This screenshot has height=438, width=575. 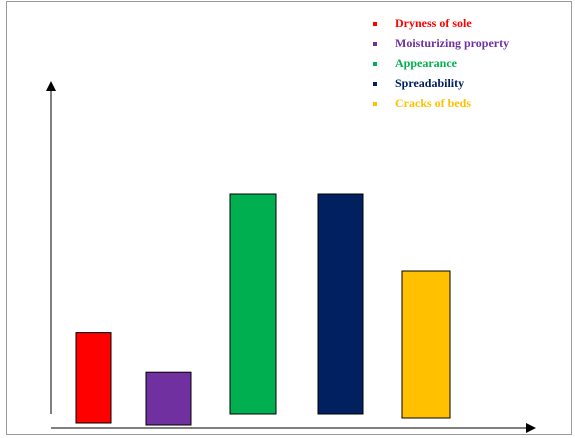 What do you see at coordinates (426, 63) in the screenshot?
I see `legend-label: Appearance` at bounding box center [426, 63].